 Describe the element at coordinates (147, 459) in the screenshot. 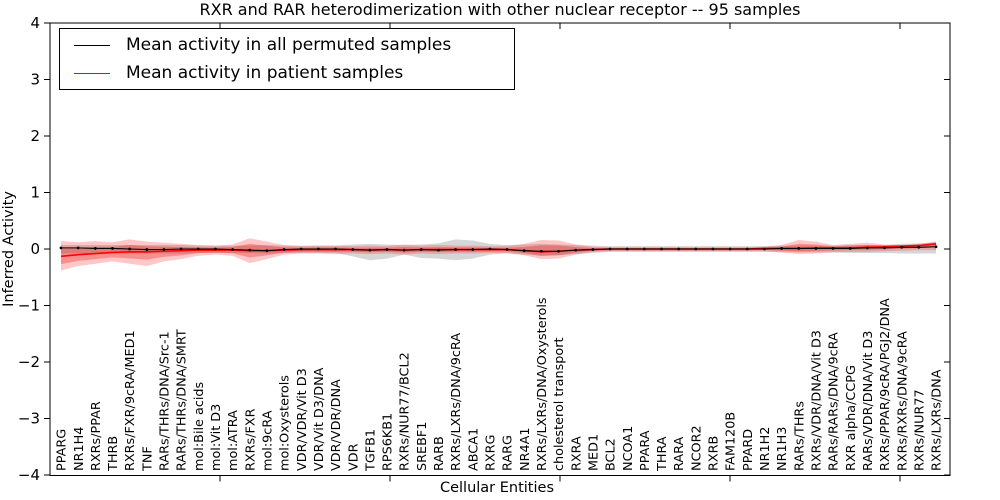

I see `x-tick-label: TNF` at that location.